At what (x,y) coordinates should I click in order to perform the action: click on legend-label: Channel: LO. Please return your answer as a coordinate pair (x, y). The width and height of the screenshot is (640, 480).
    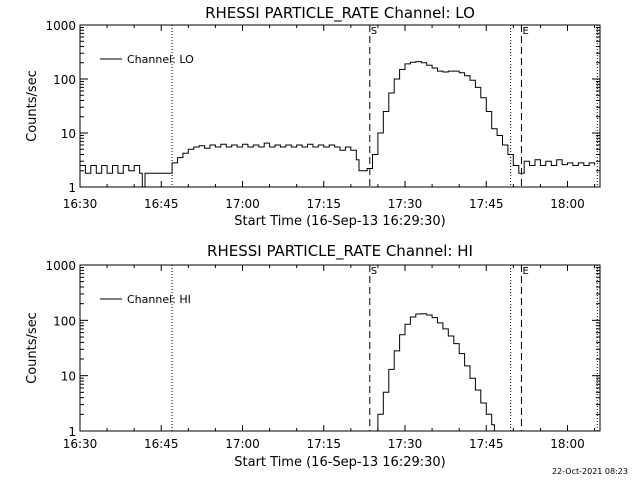
    Looking at the image, I should click on (160, 59).